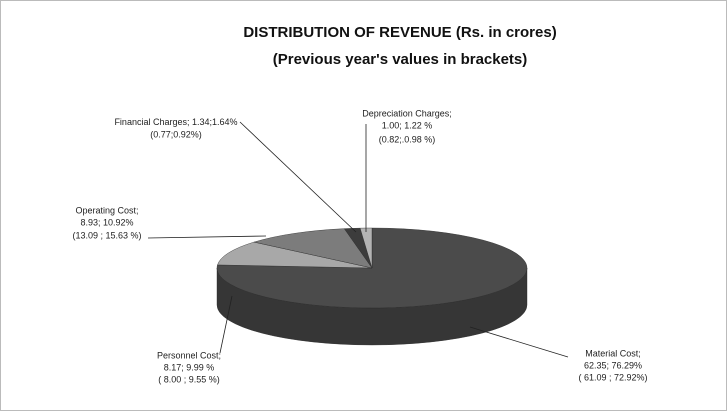 Image resolution: width=727 pixels, height=416 pixels. I want to click on previous-label: ( 8.00 ; 9.55 %), so click(189, 379).